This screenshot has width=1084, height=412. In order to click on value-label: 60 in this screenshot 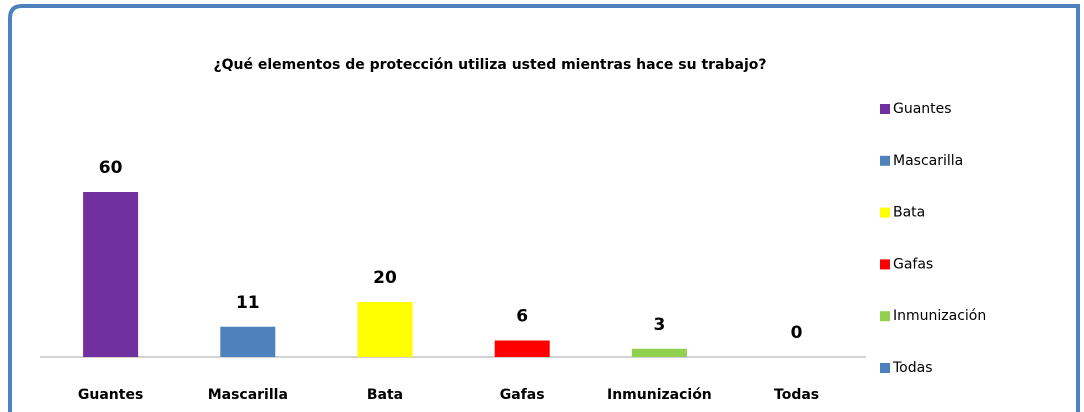, I will do `click(111, 168)`.